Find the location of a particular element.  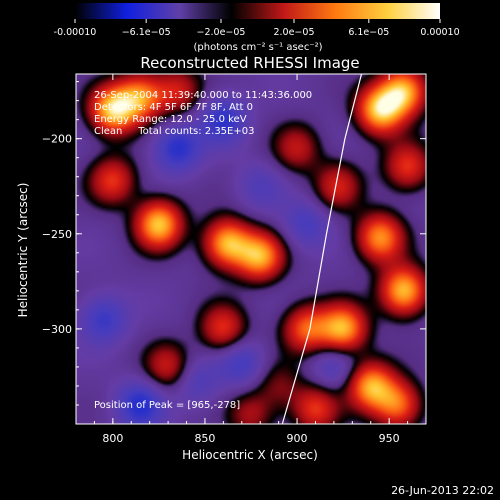

solar-limb-line is located at coordinates (322, 249).